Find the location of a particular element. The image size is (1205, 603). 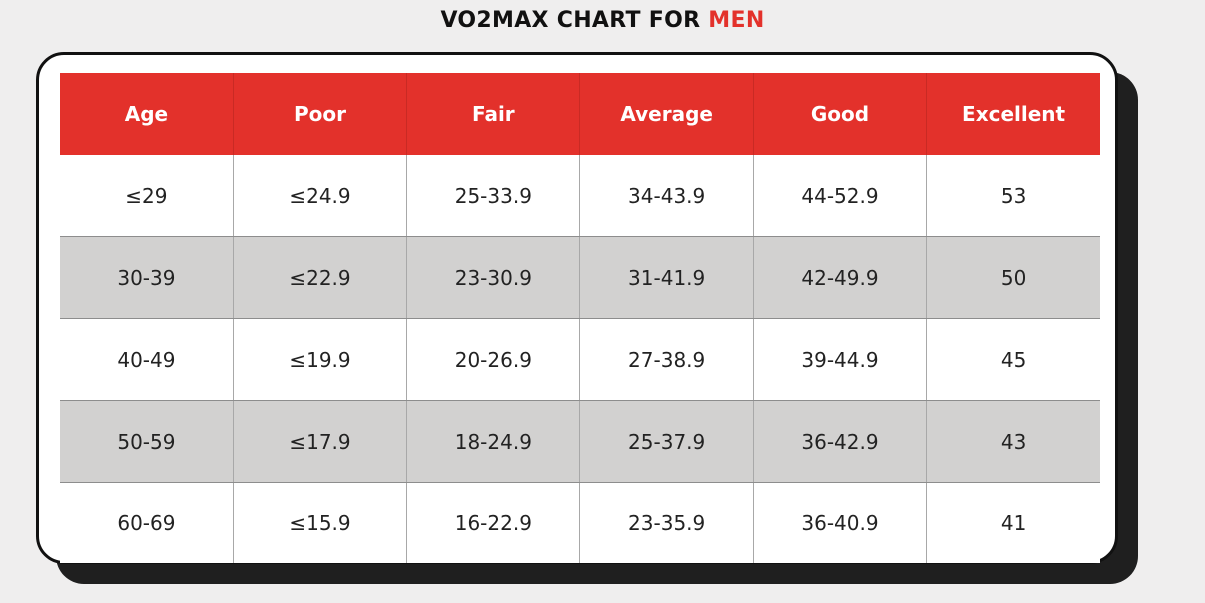

cell-fair: 18-24.9 is located at coordinates (493, 441).